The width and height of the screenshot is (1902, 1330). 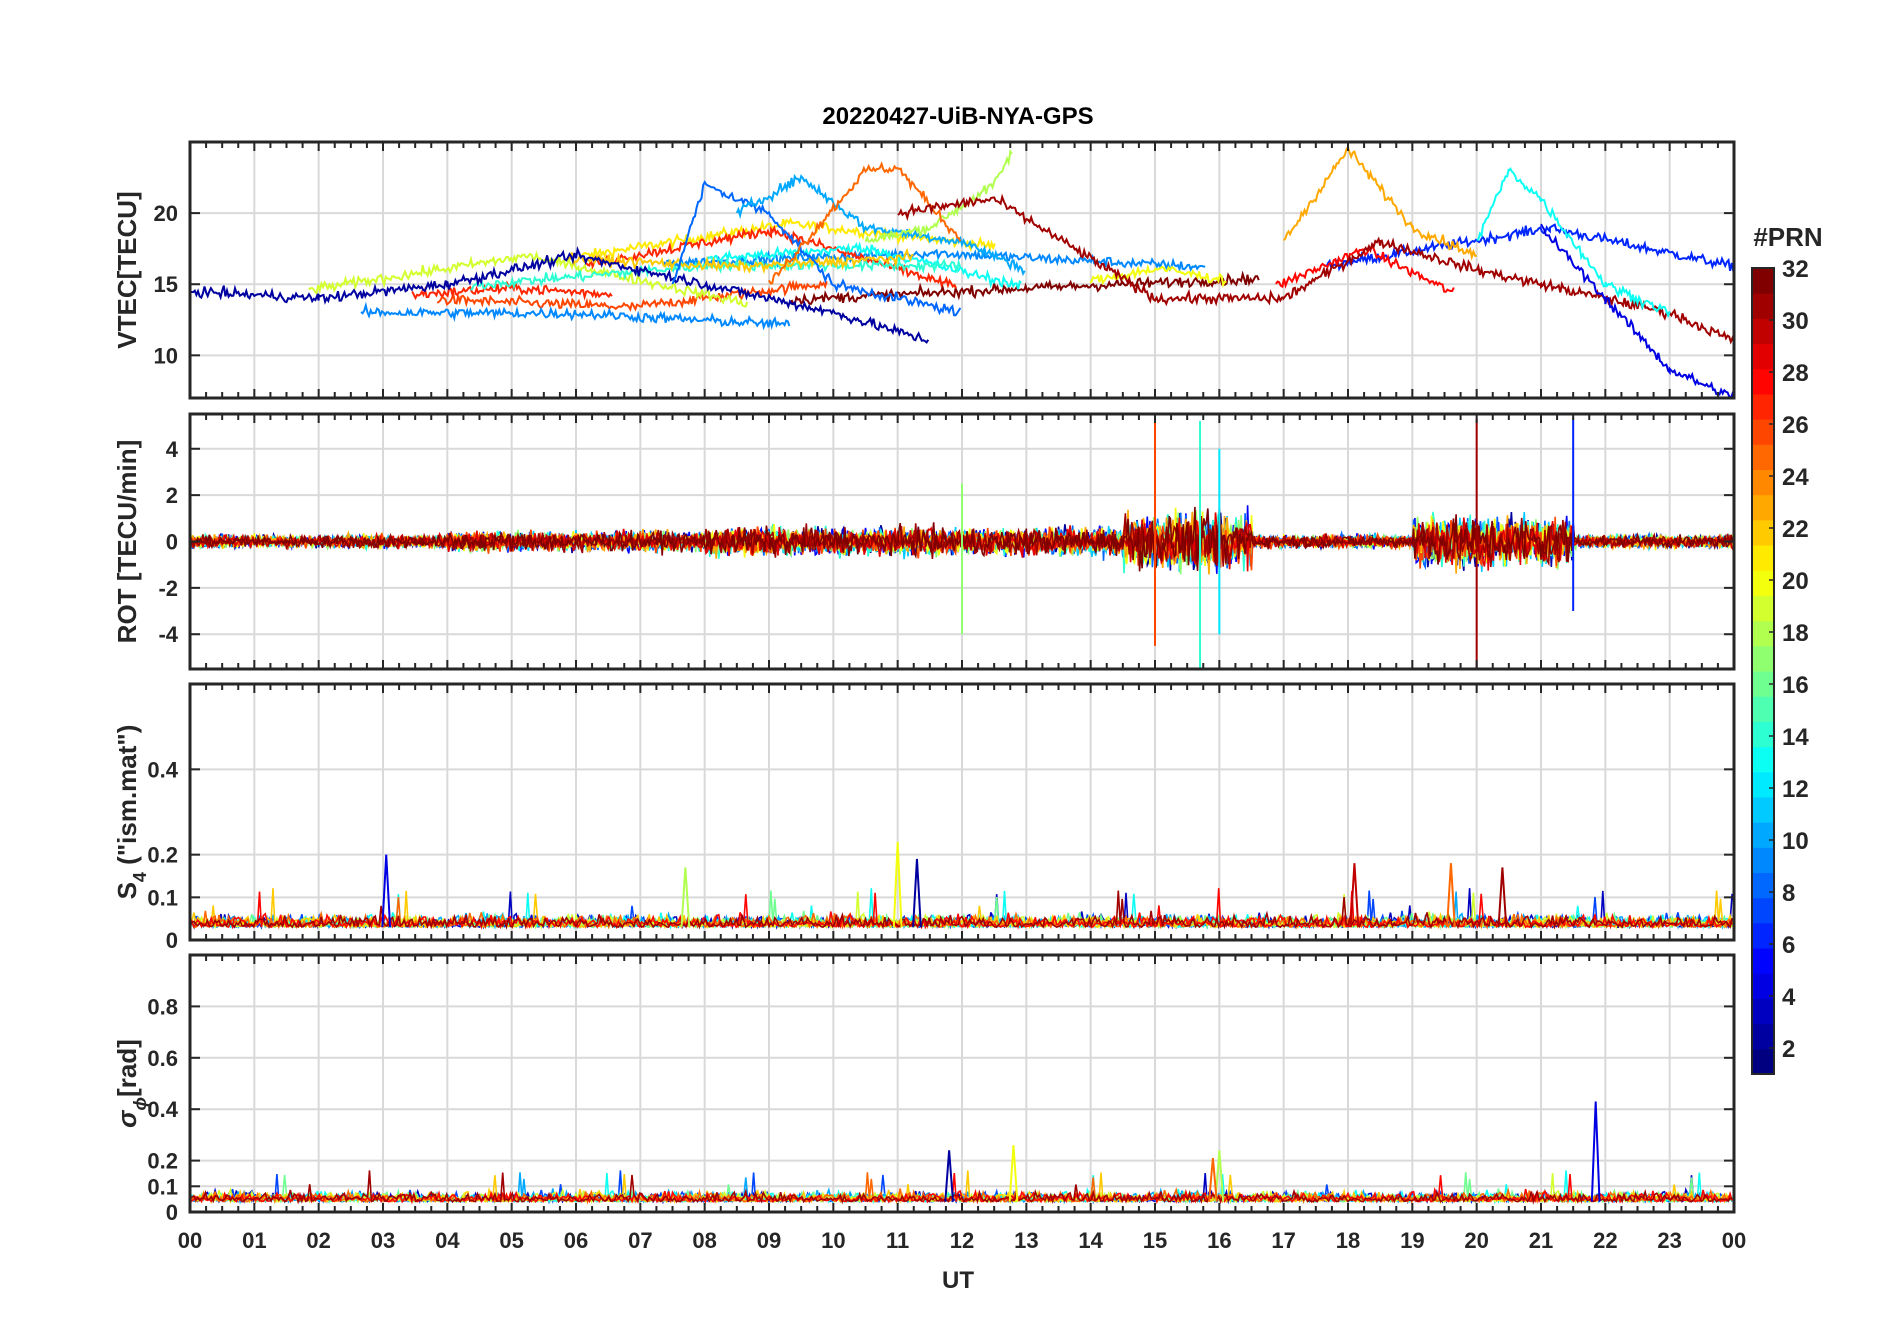 What do you see at coordinates (1412, 1240) in the screenshot?
I see `x-tick-label: 19` at bounding box center [1412, 1240].